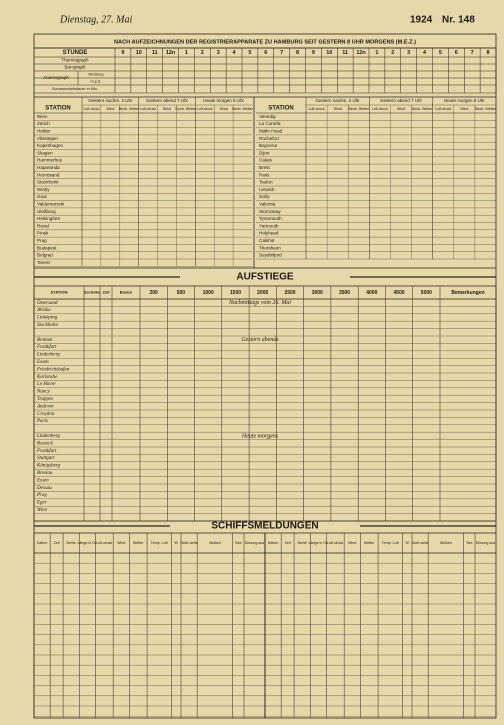 This screenshot has height=725, width=504. I want to click on hour: 8, so click(297, 53).